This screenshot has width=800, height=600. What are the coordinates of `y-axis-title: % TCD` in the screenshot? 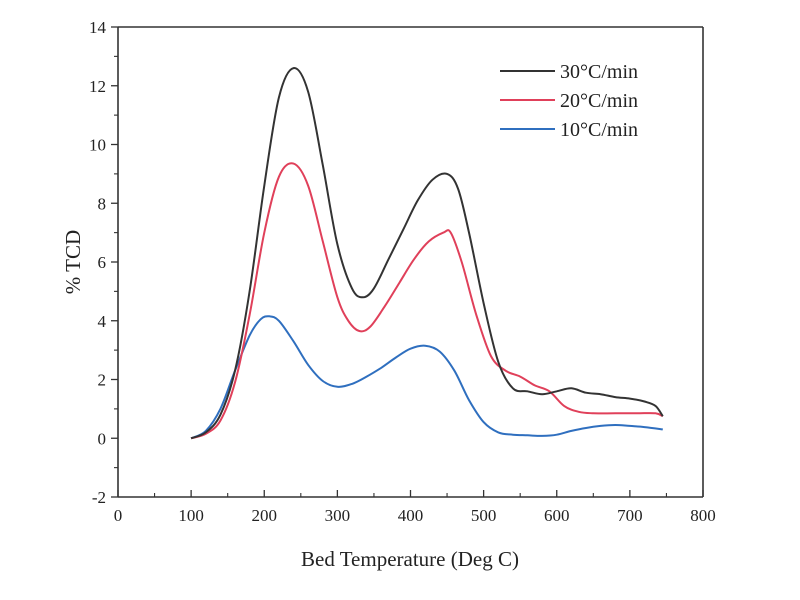 It's located at (73, 262).